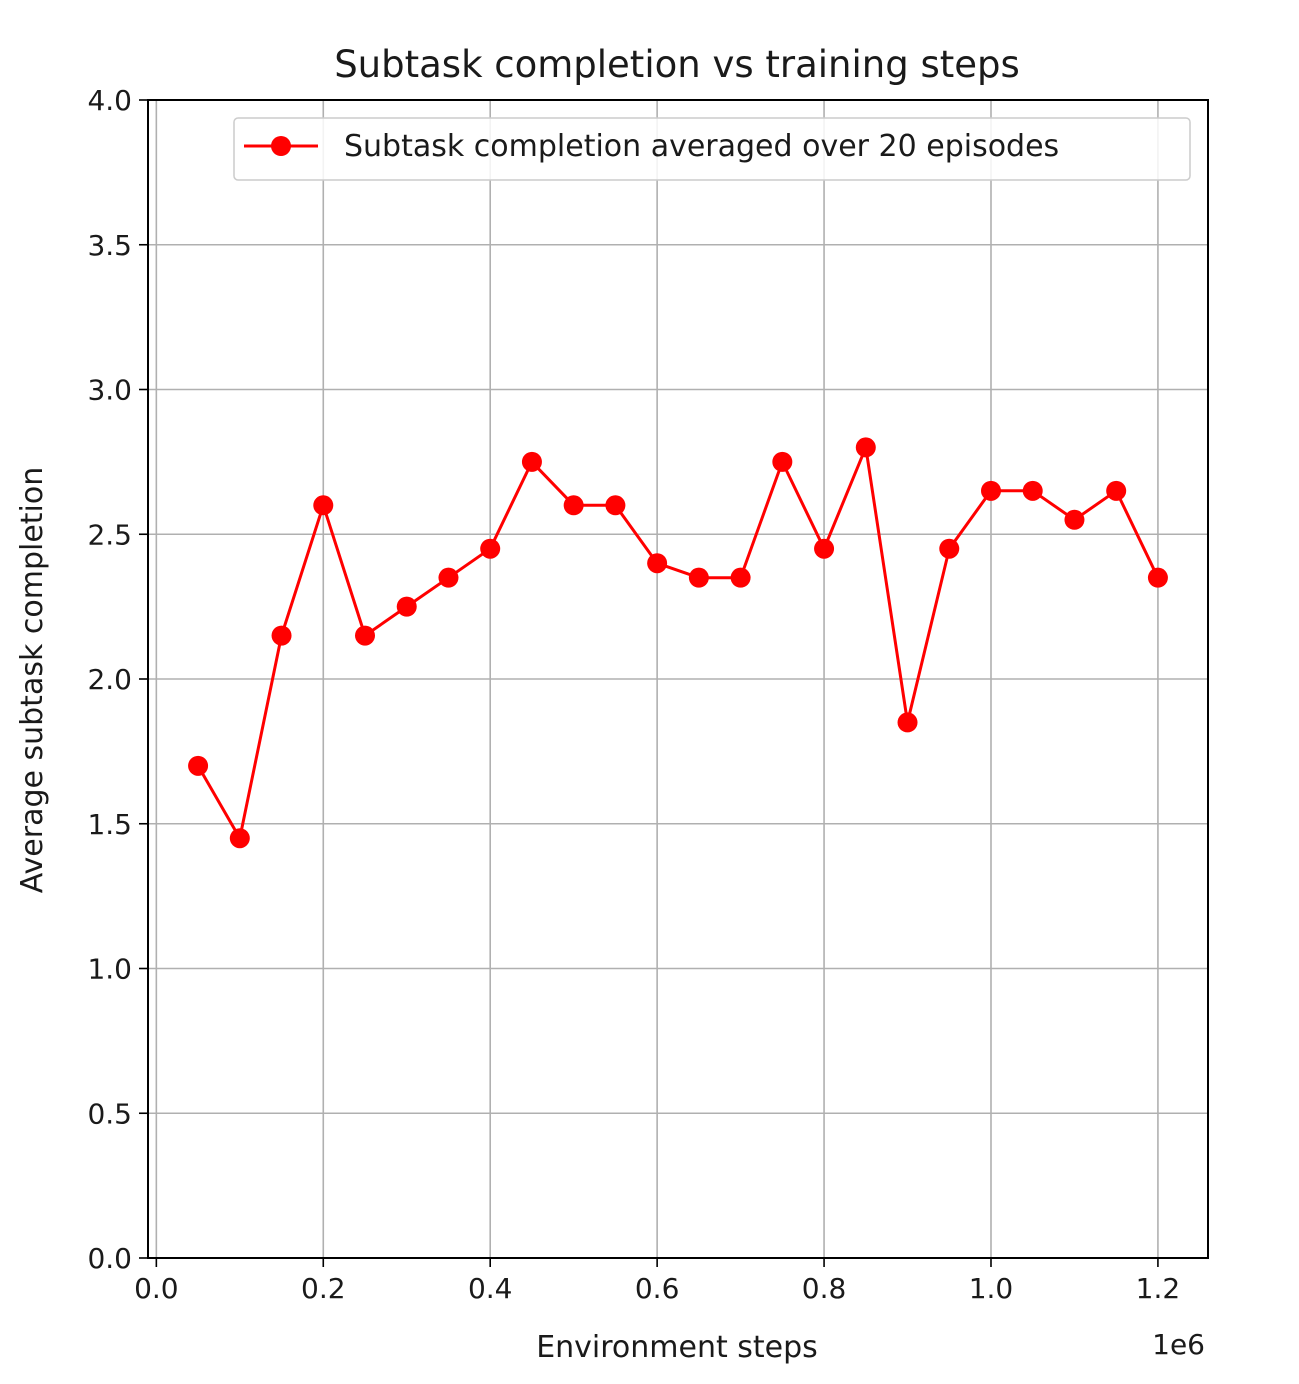 The image size is (1299, 1384). Describe the element at coordinates (281, 146) in the screenshot. I see `legend-marker-swatch` at that location.